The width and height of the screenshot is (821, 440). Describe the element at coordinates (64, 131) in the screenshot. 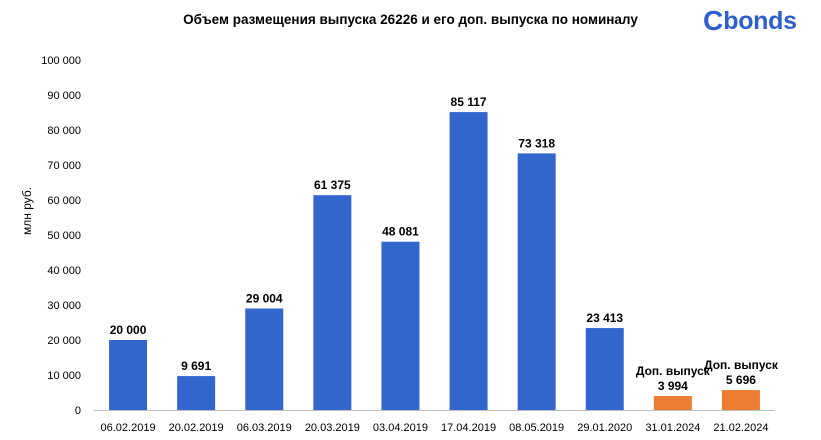

I see `y-tick-label: 80 000` at that location.